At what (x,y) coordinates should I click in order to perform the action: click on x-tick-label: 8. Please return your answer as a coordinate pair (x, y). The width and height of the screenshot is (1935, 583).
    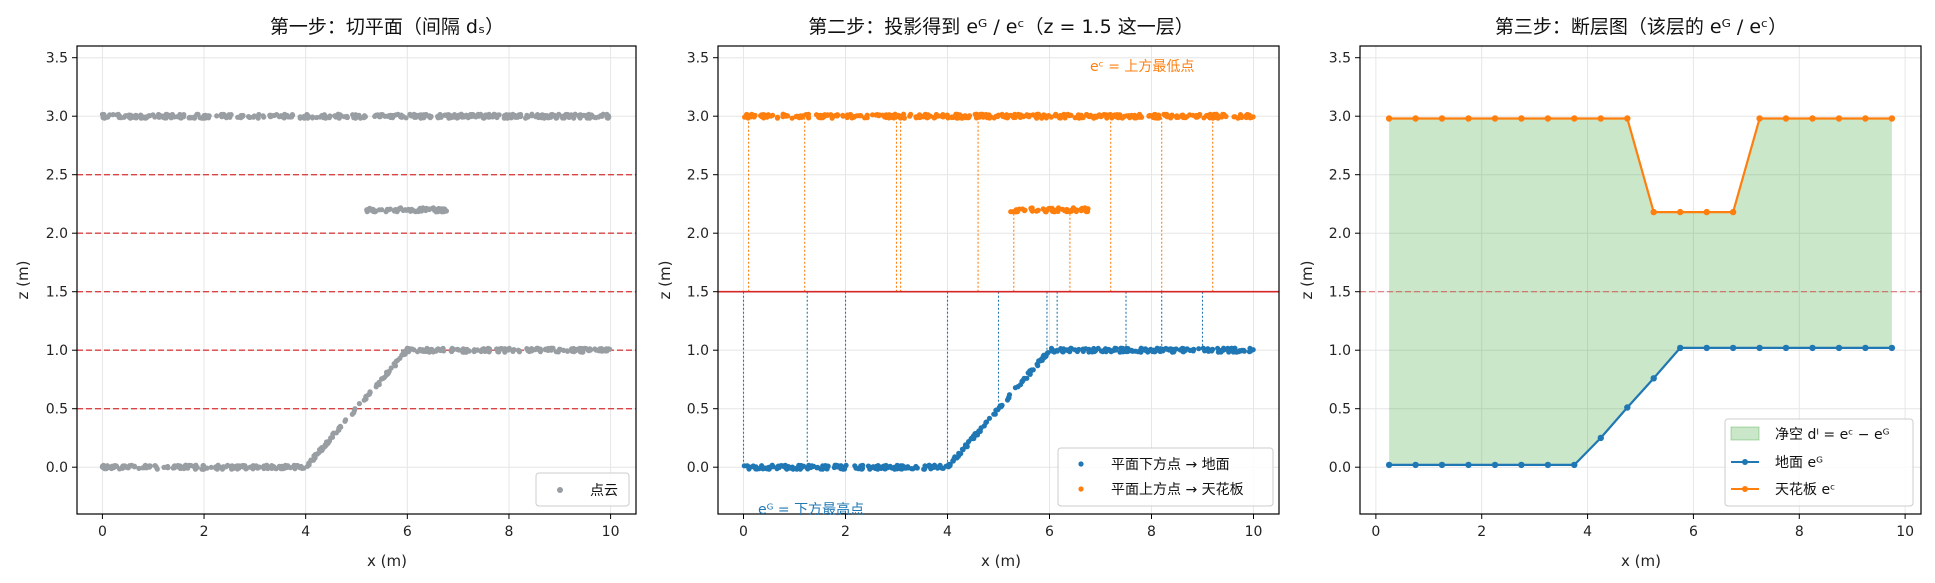
    Looking at the image, I should click on (1799, 532).